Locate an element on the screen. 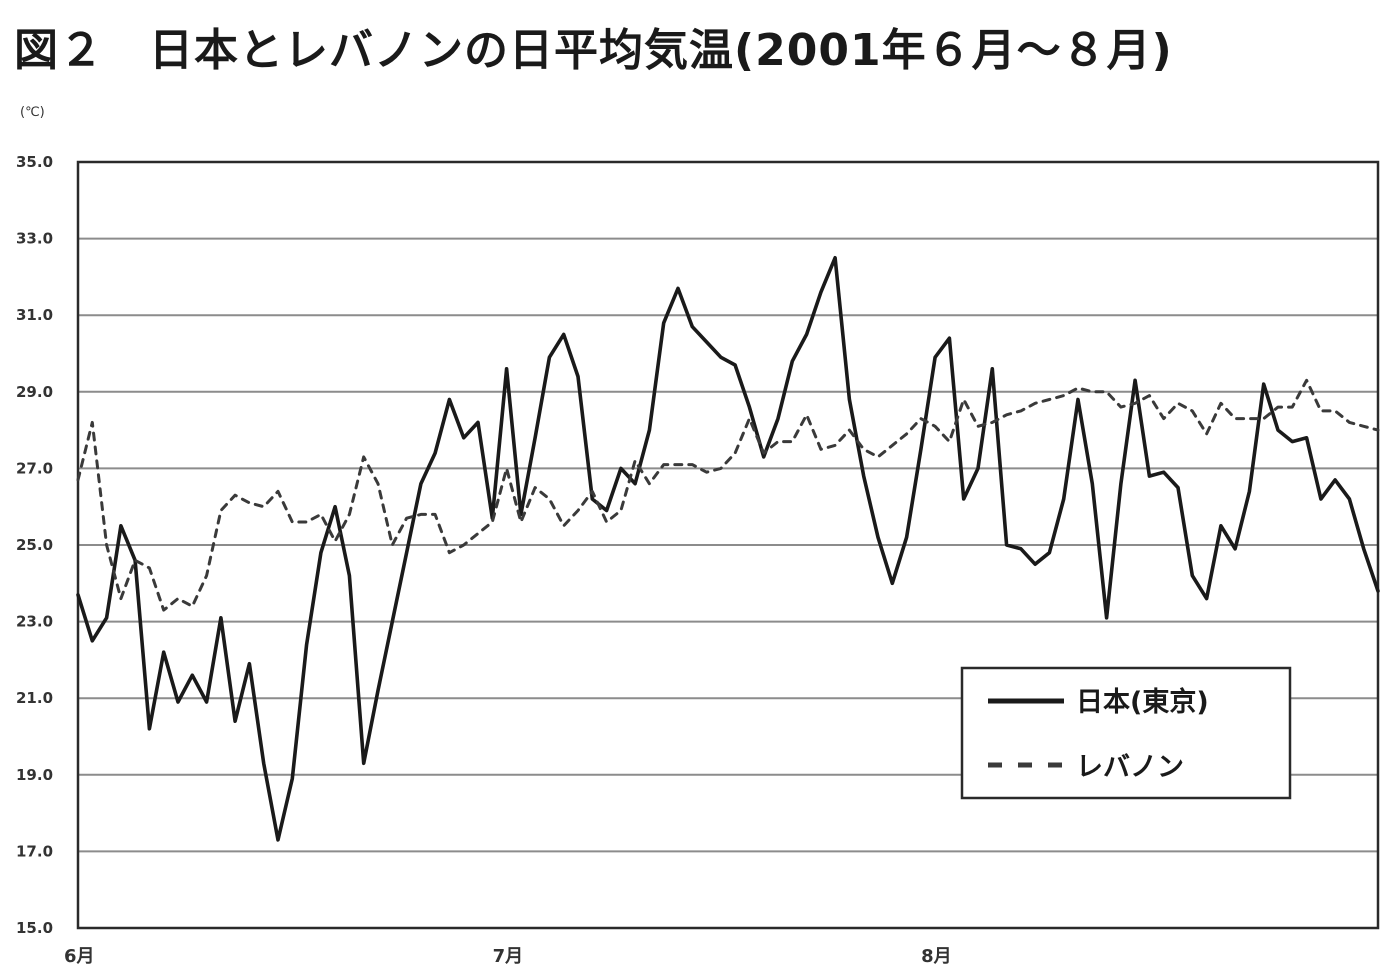 This screenshot has width=1400, height=980. chart-title: 図２ 日本とレバノンの日平均気温(2001年６月～８月) is located at coordinates (593, 50).